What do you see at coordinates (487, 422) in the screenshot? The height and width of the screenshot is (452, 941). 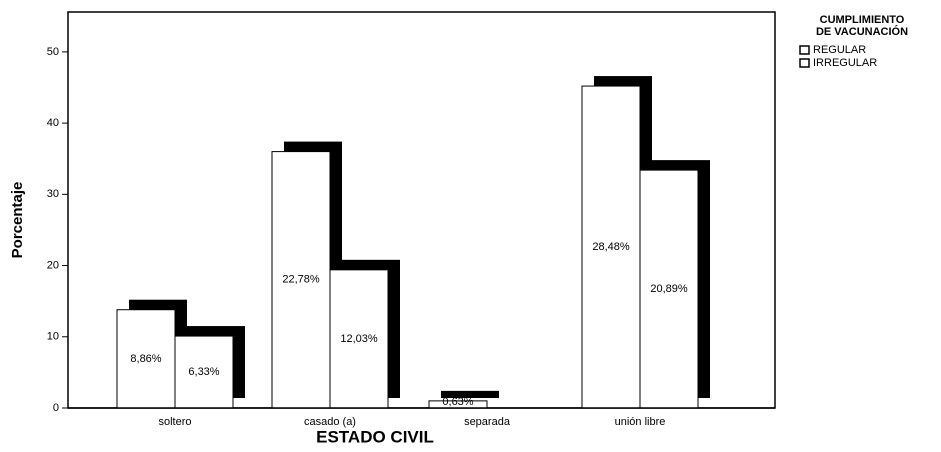 I see `x-tick-label: separada` at bounding box center [487, 422].